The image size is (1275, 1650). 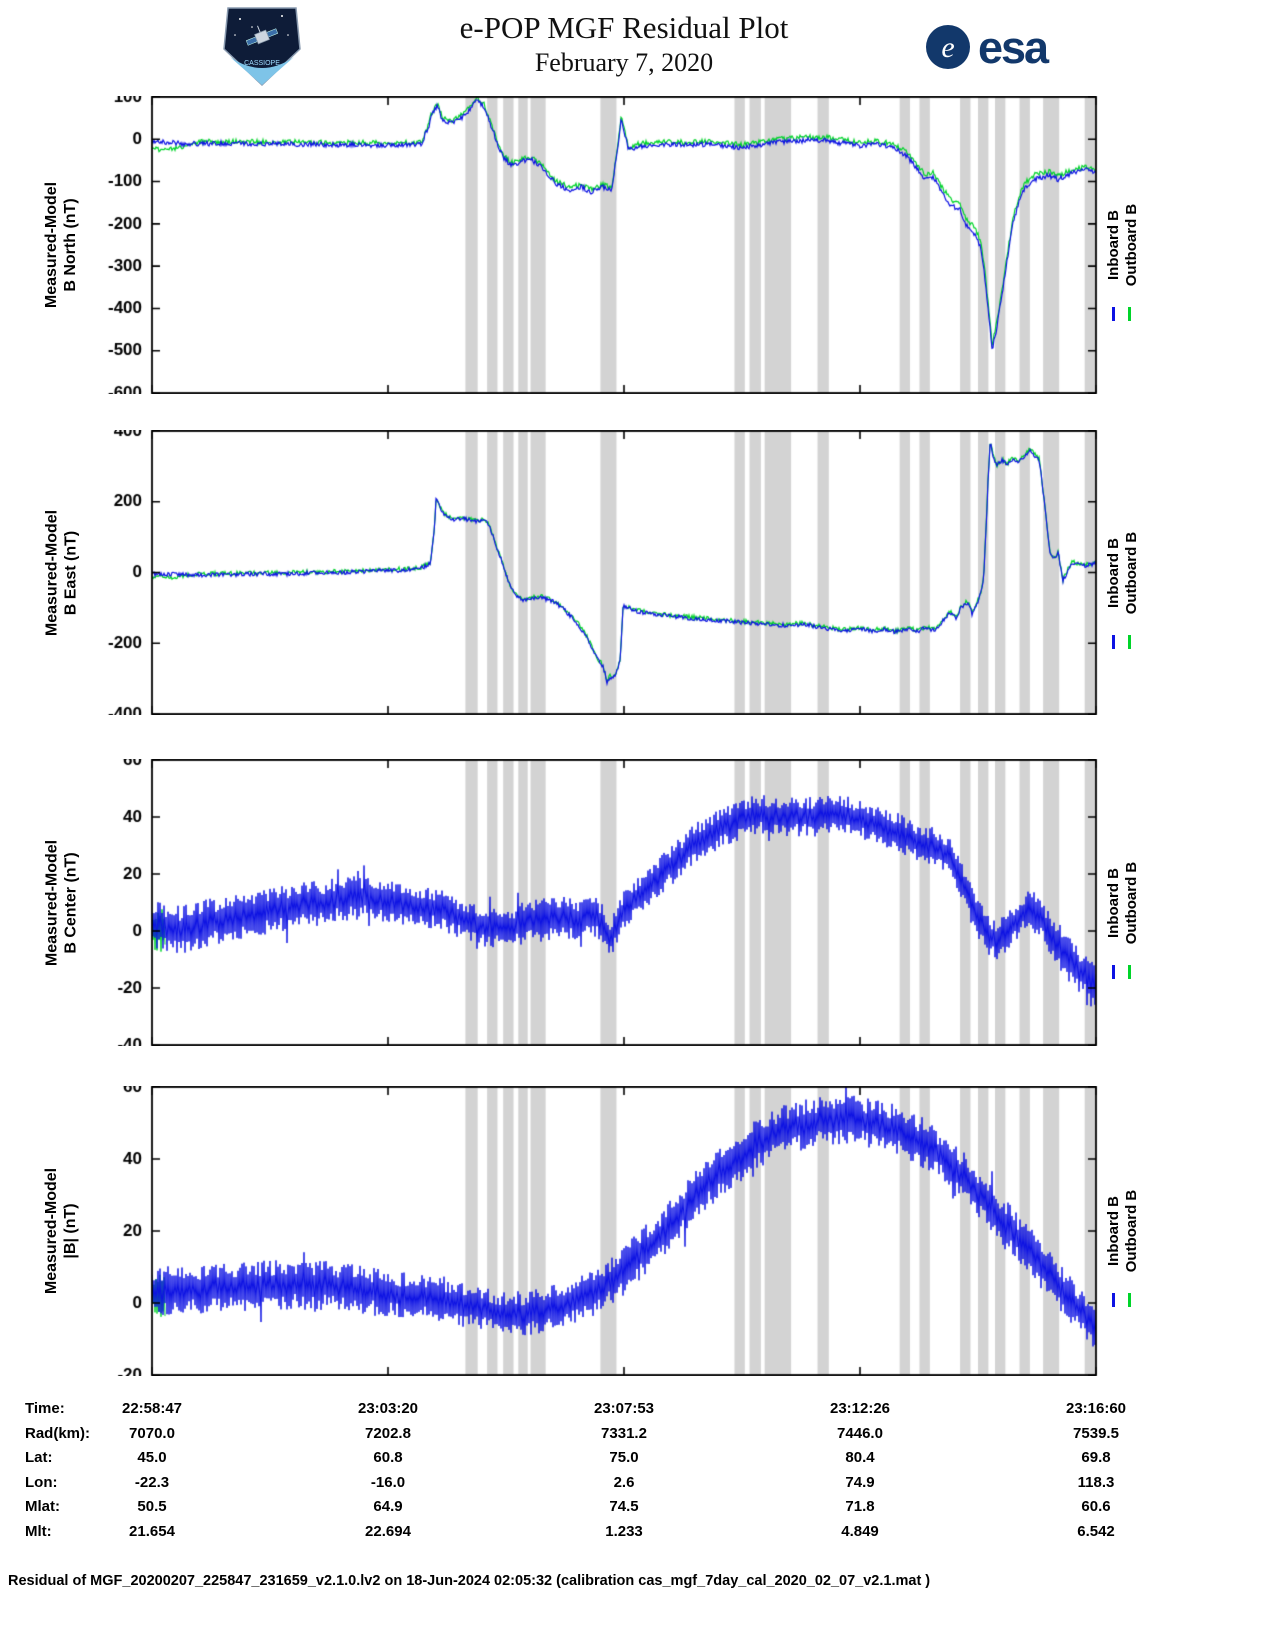 I want to click on ephemeris-value-time-2: 23:03:20, so click(x=388, y=1408).